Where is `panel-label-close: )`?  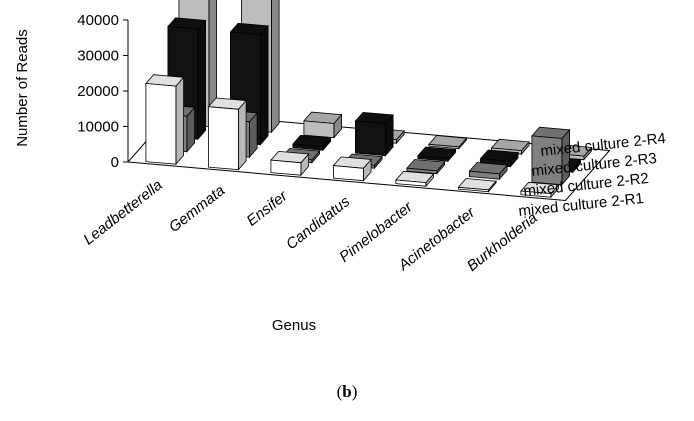 panel-label-close: ) is located at coordinates (354, 391).